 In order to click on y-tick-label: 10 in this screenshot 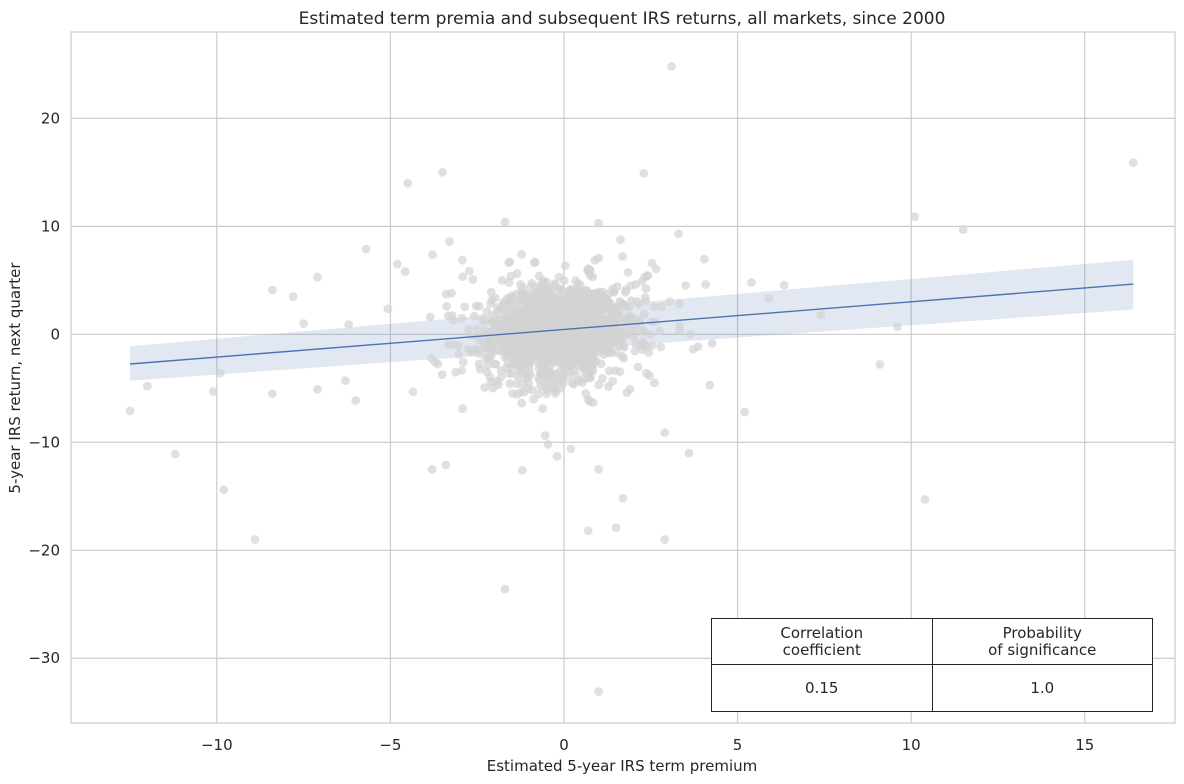, I will do `click(50, 226)`.